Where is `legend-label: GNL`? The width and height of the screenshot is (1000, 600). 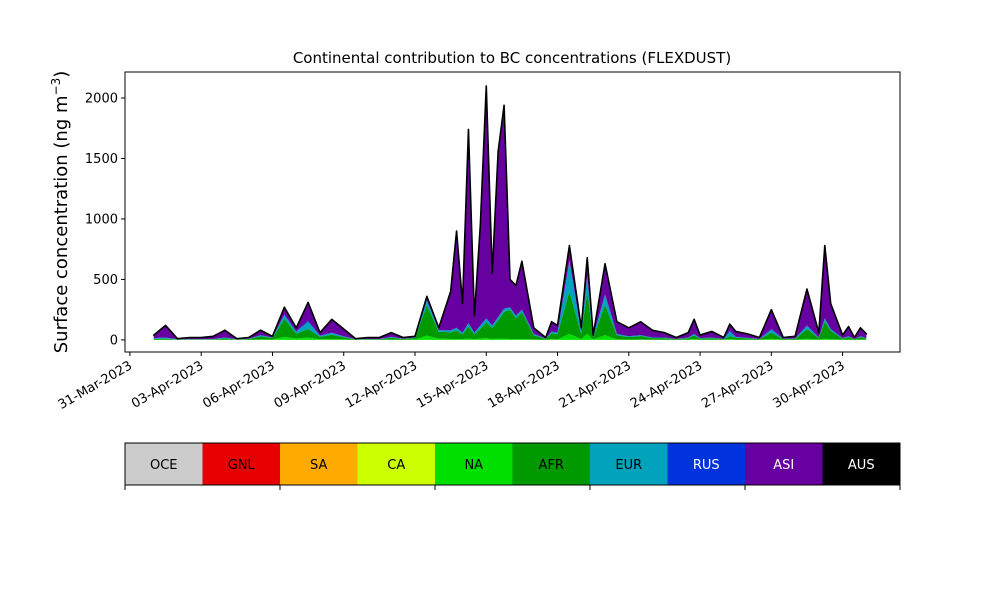 legend-label: GNL is located at coordinates (242, 465).